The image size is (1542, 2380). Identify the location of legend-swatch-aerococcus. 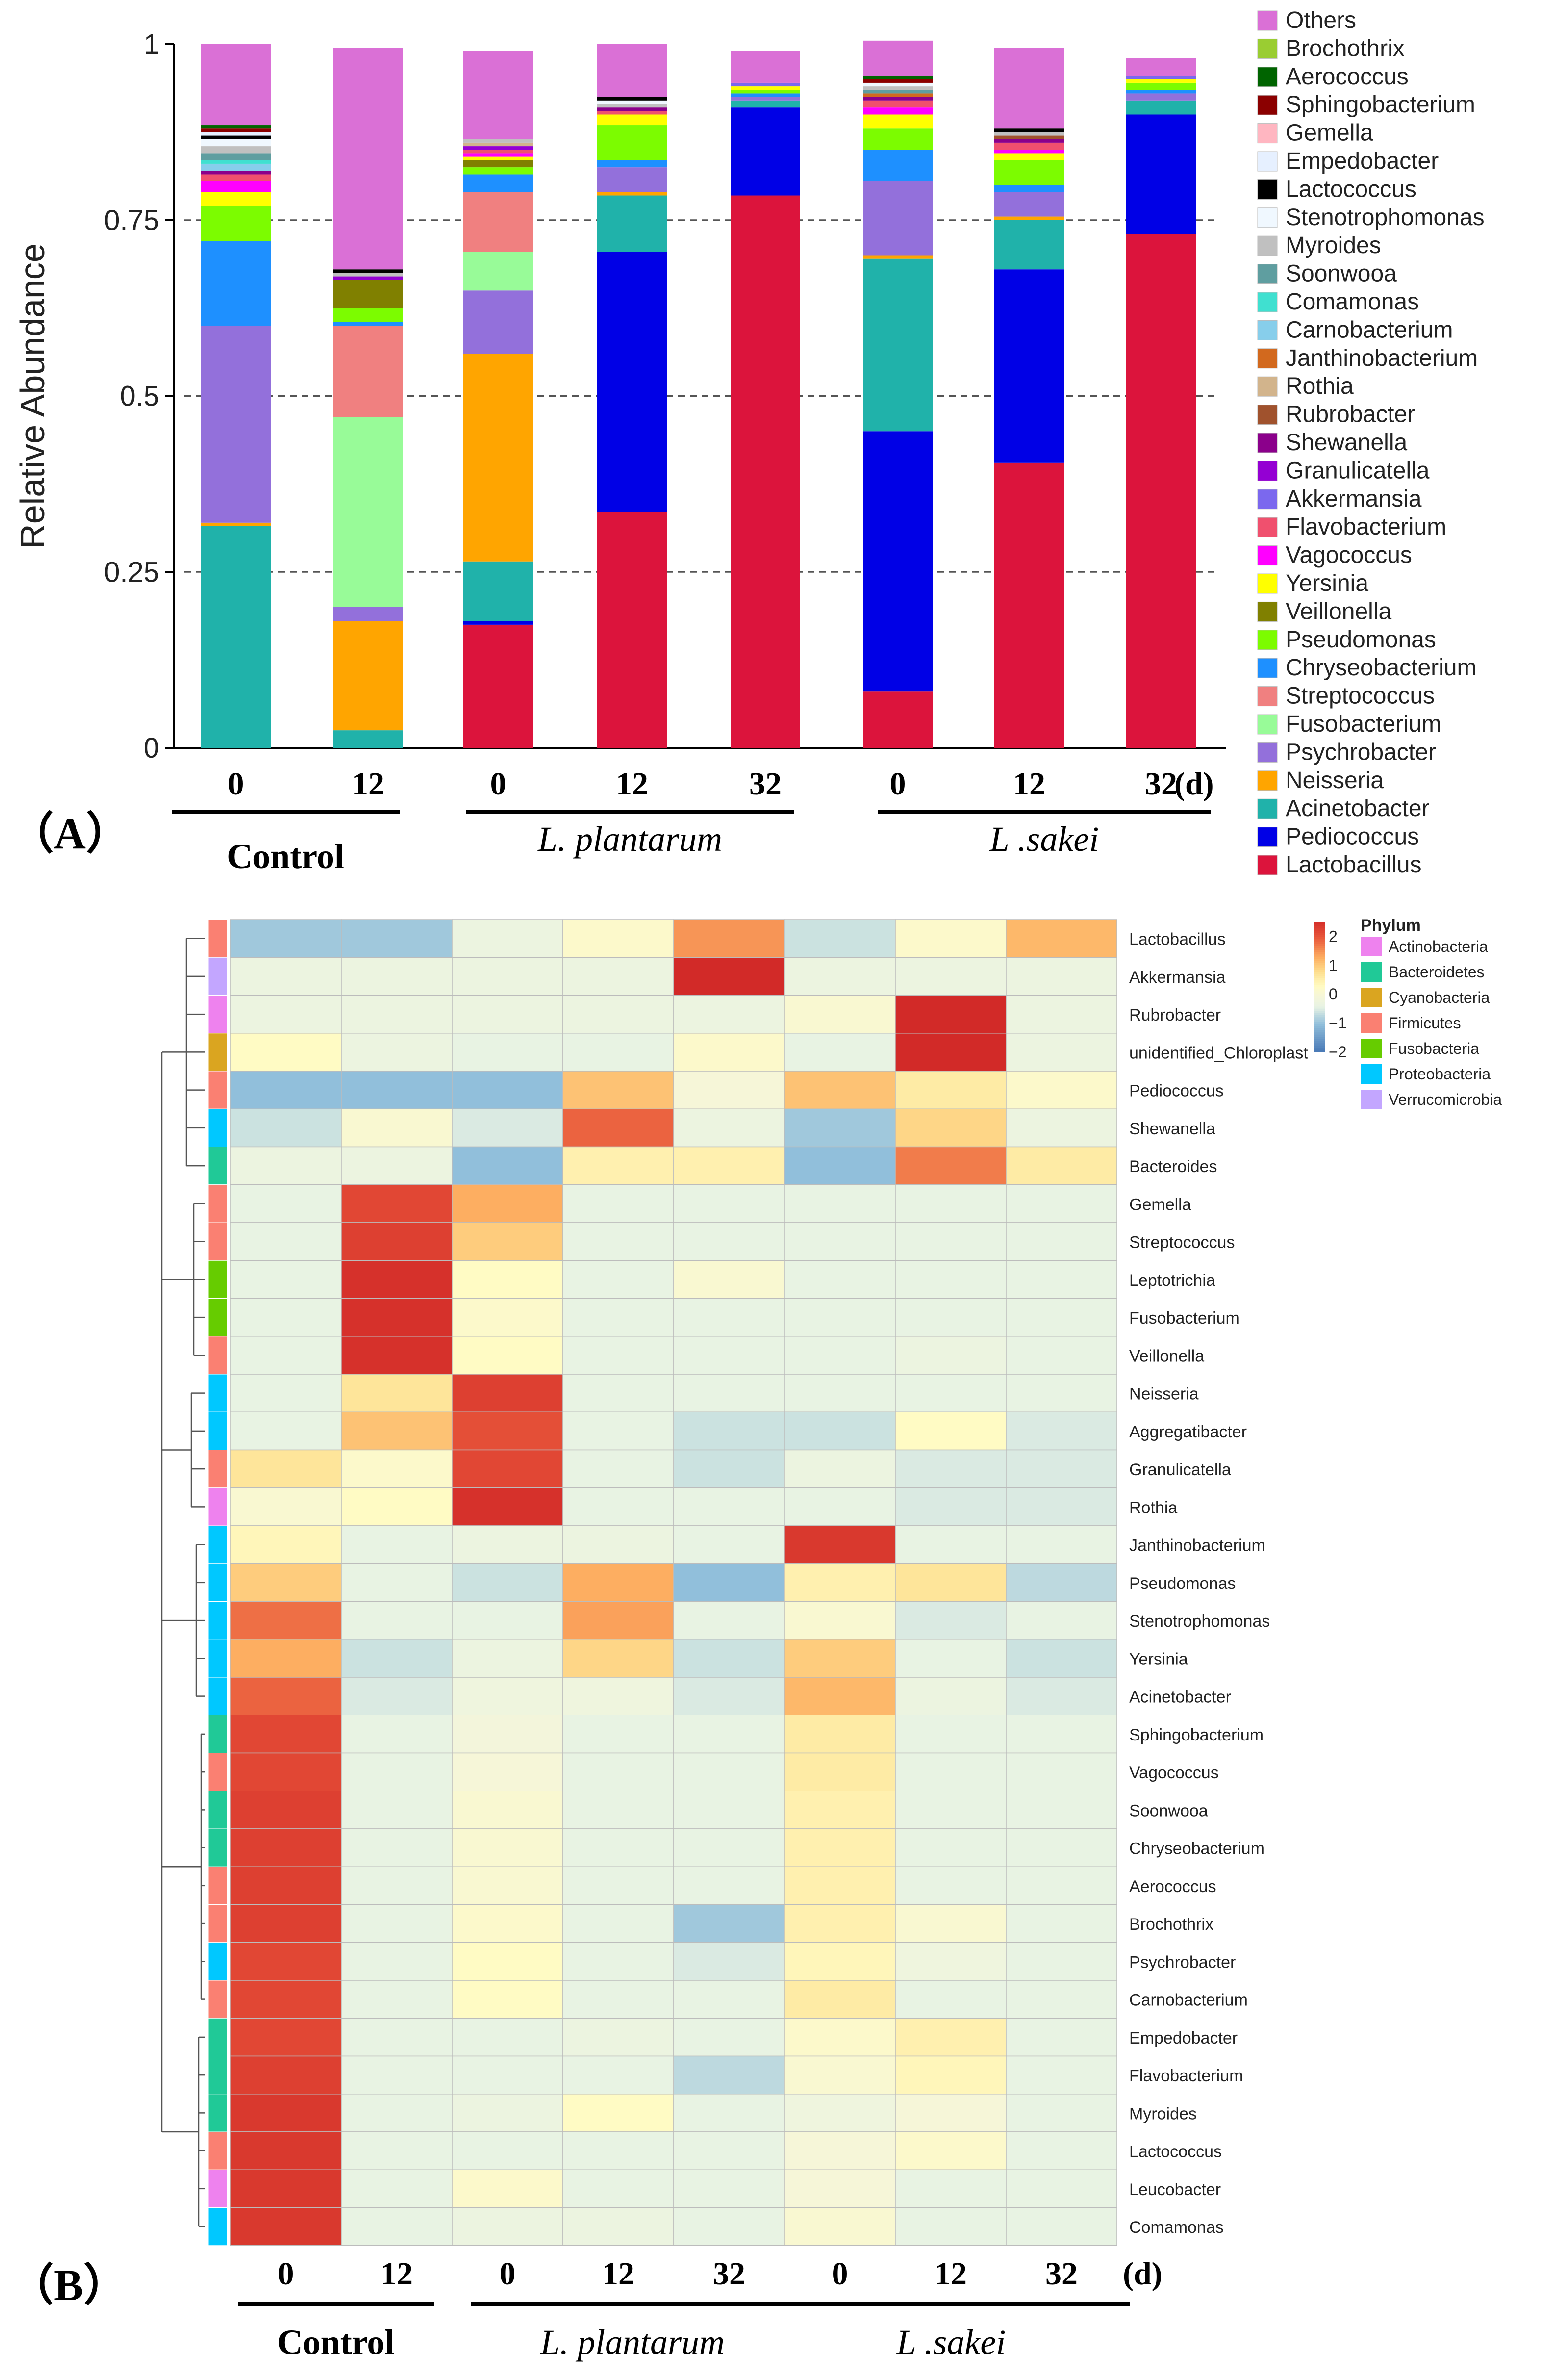
(1267, 77).